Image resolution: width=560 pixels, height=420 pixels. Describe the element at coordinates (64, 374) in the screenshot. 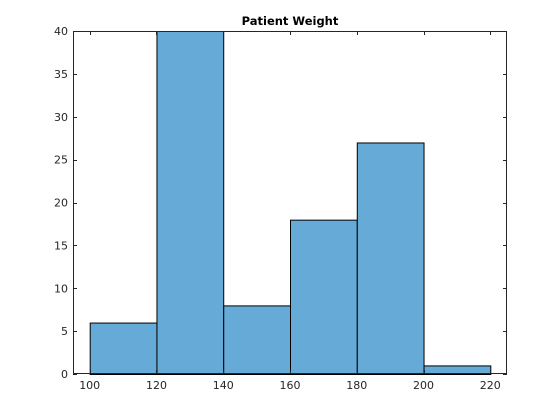

I see `y-tick-label: 0` at that location.